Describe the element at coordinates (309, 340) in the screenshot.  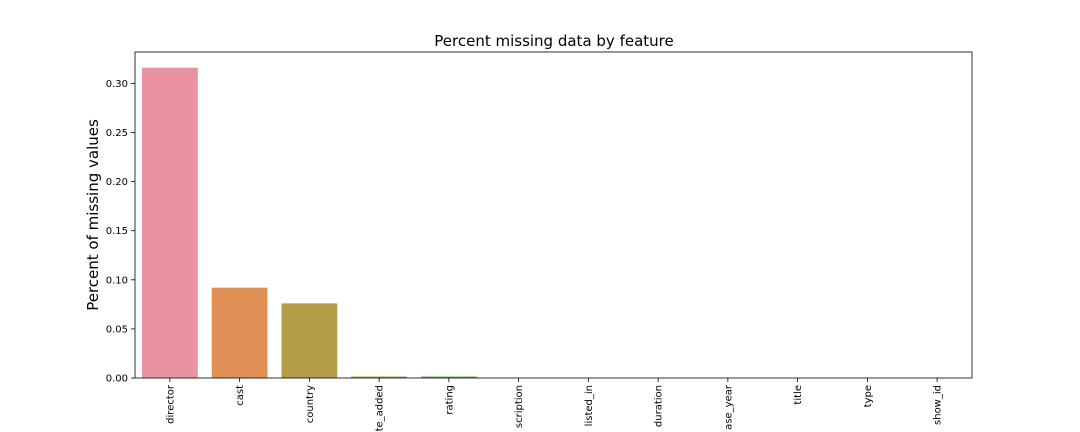
I see `bar-country` at that location.